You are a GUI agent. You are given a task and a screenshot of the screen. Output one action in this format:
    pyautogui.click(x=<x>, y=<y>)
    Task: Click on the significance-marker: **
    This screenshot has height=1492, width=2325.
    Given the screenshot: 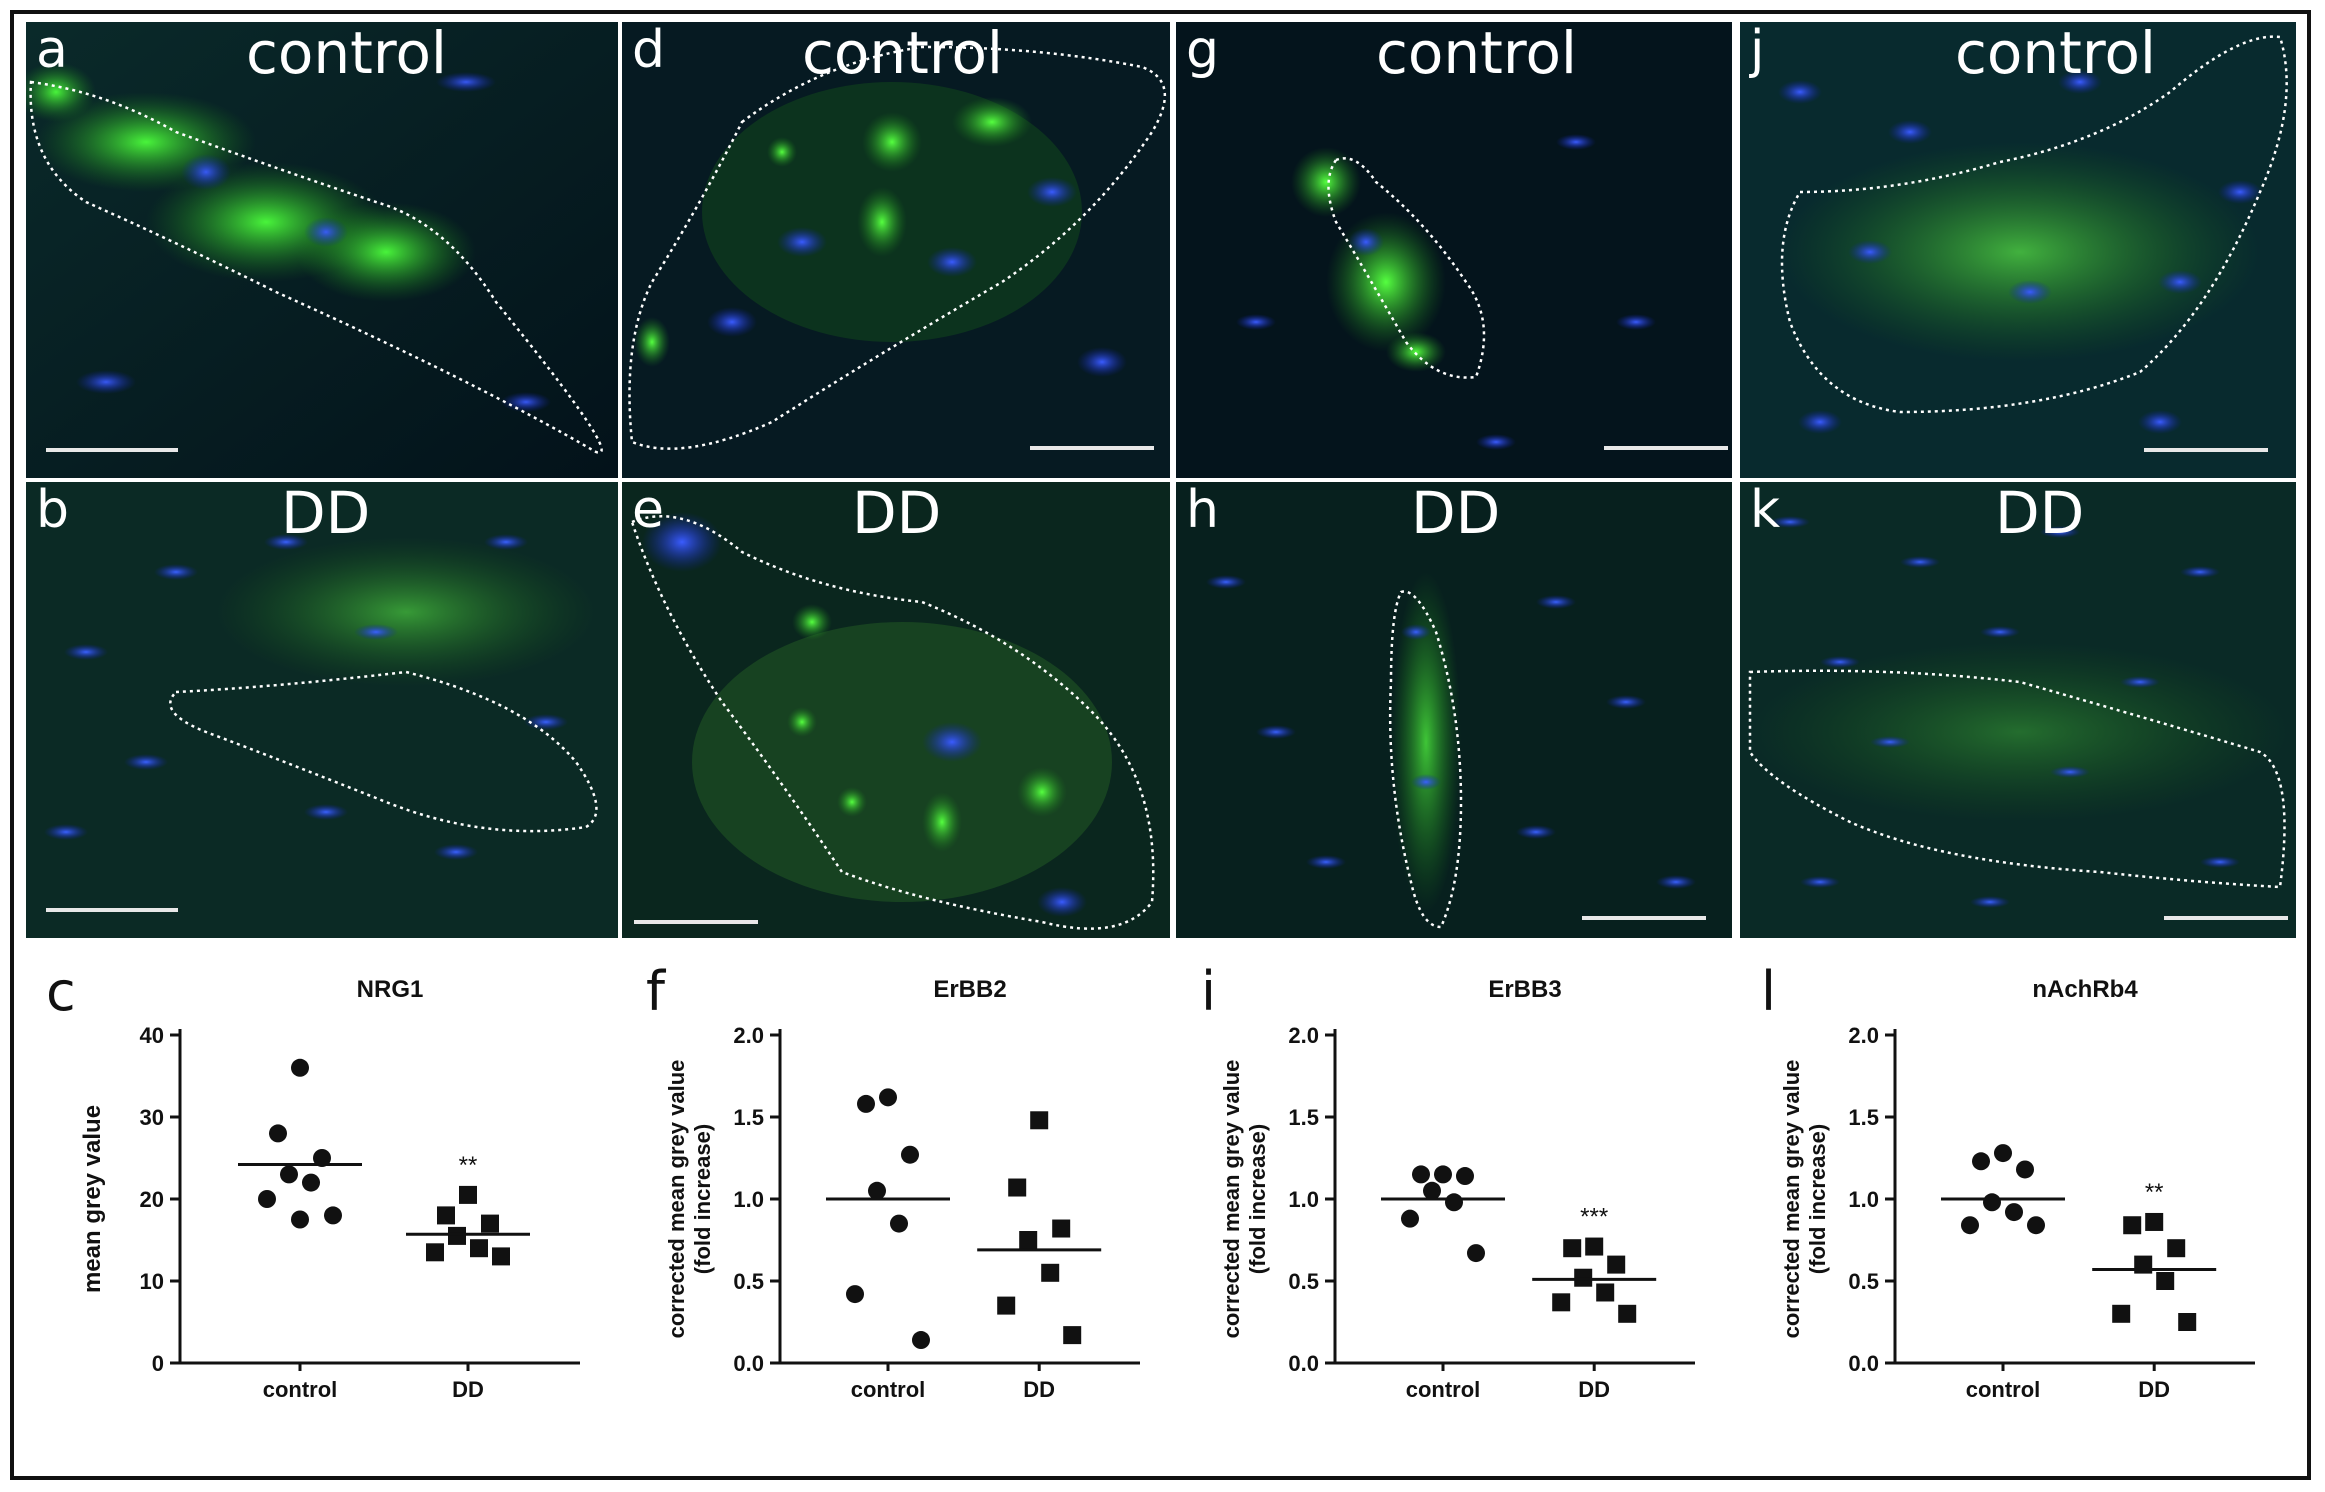 What is the action you would take?
    pyautogui.click(x=468, y=1165)
    